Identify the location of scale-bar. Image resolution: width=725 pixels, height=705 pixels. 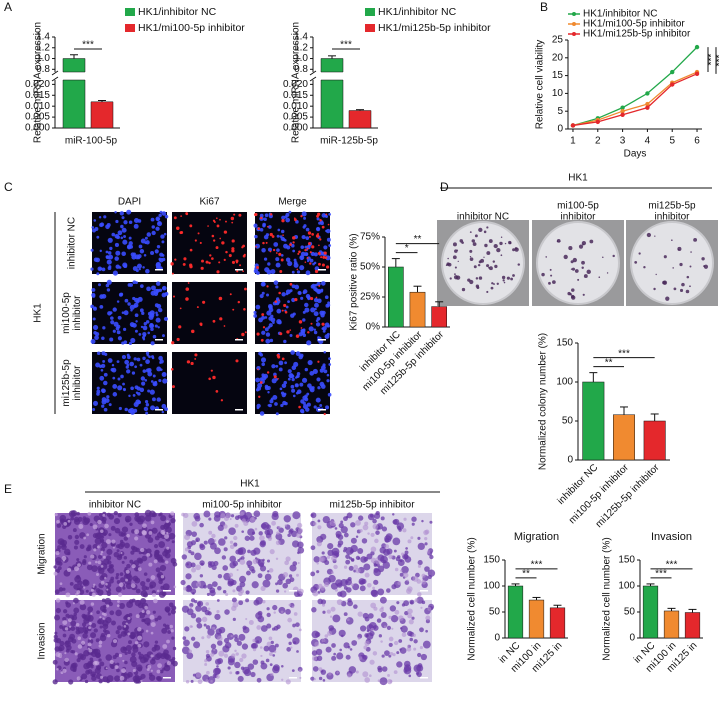
(424, 591).